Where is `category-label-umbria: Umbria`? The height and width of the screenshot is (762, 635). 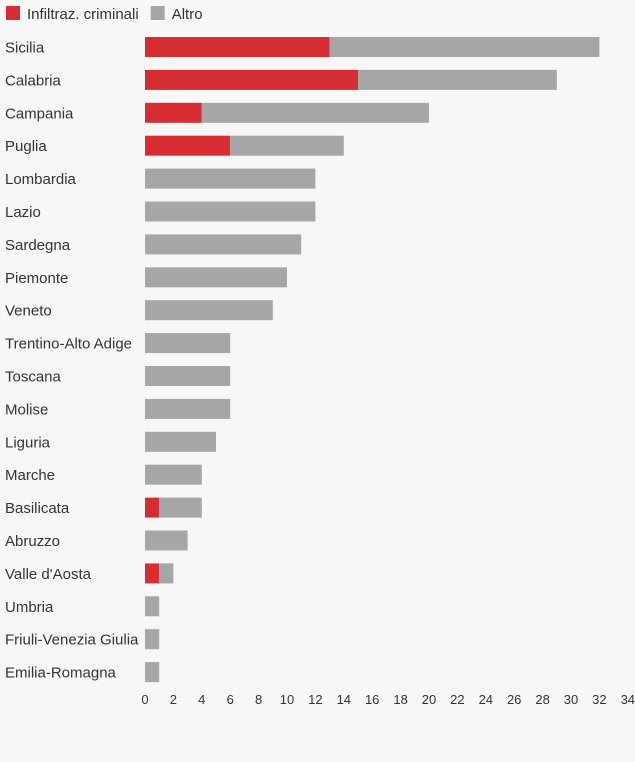 category-label-umbria: Umbria is located at coordinates (29, 607).